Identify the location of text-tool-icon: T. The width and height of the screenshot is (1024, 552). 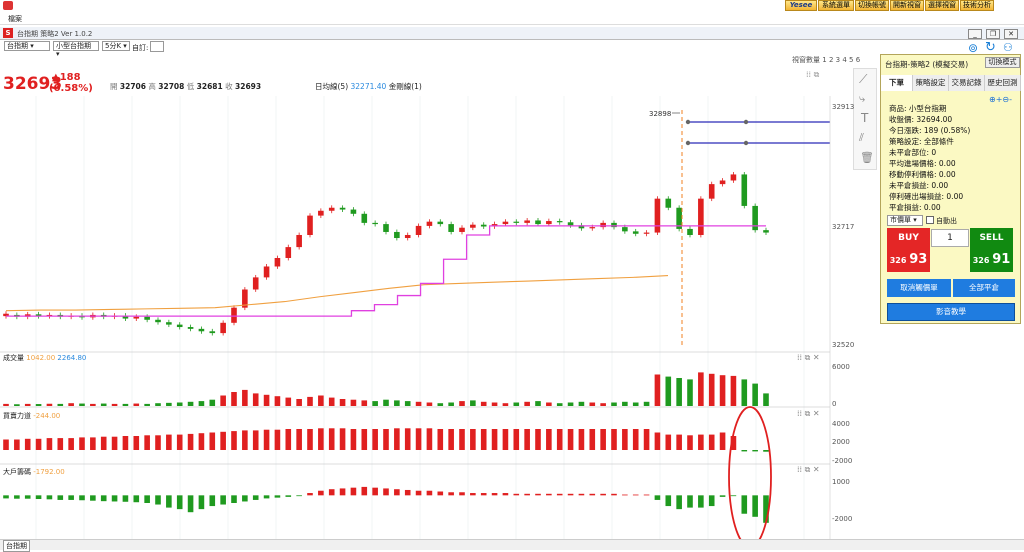
(865, 118).